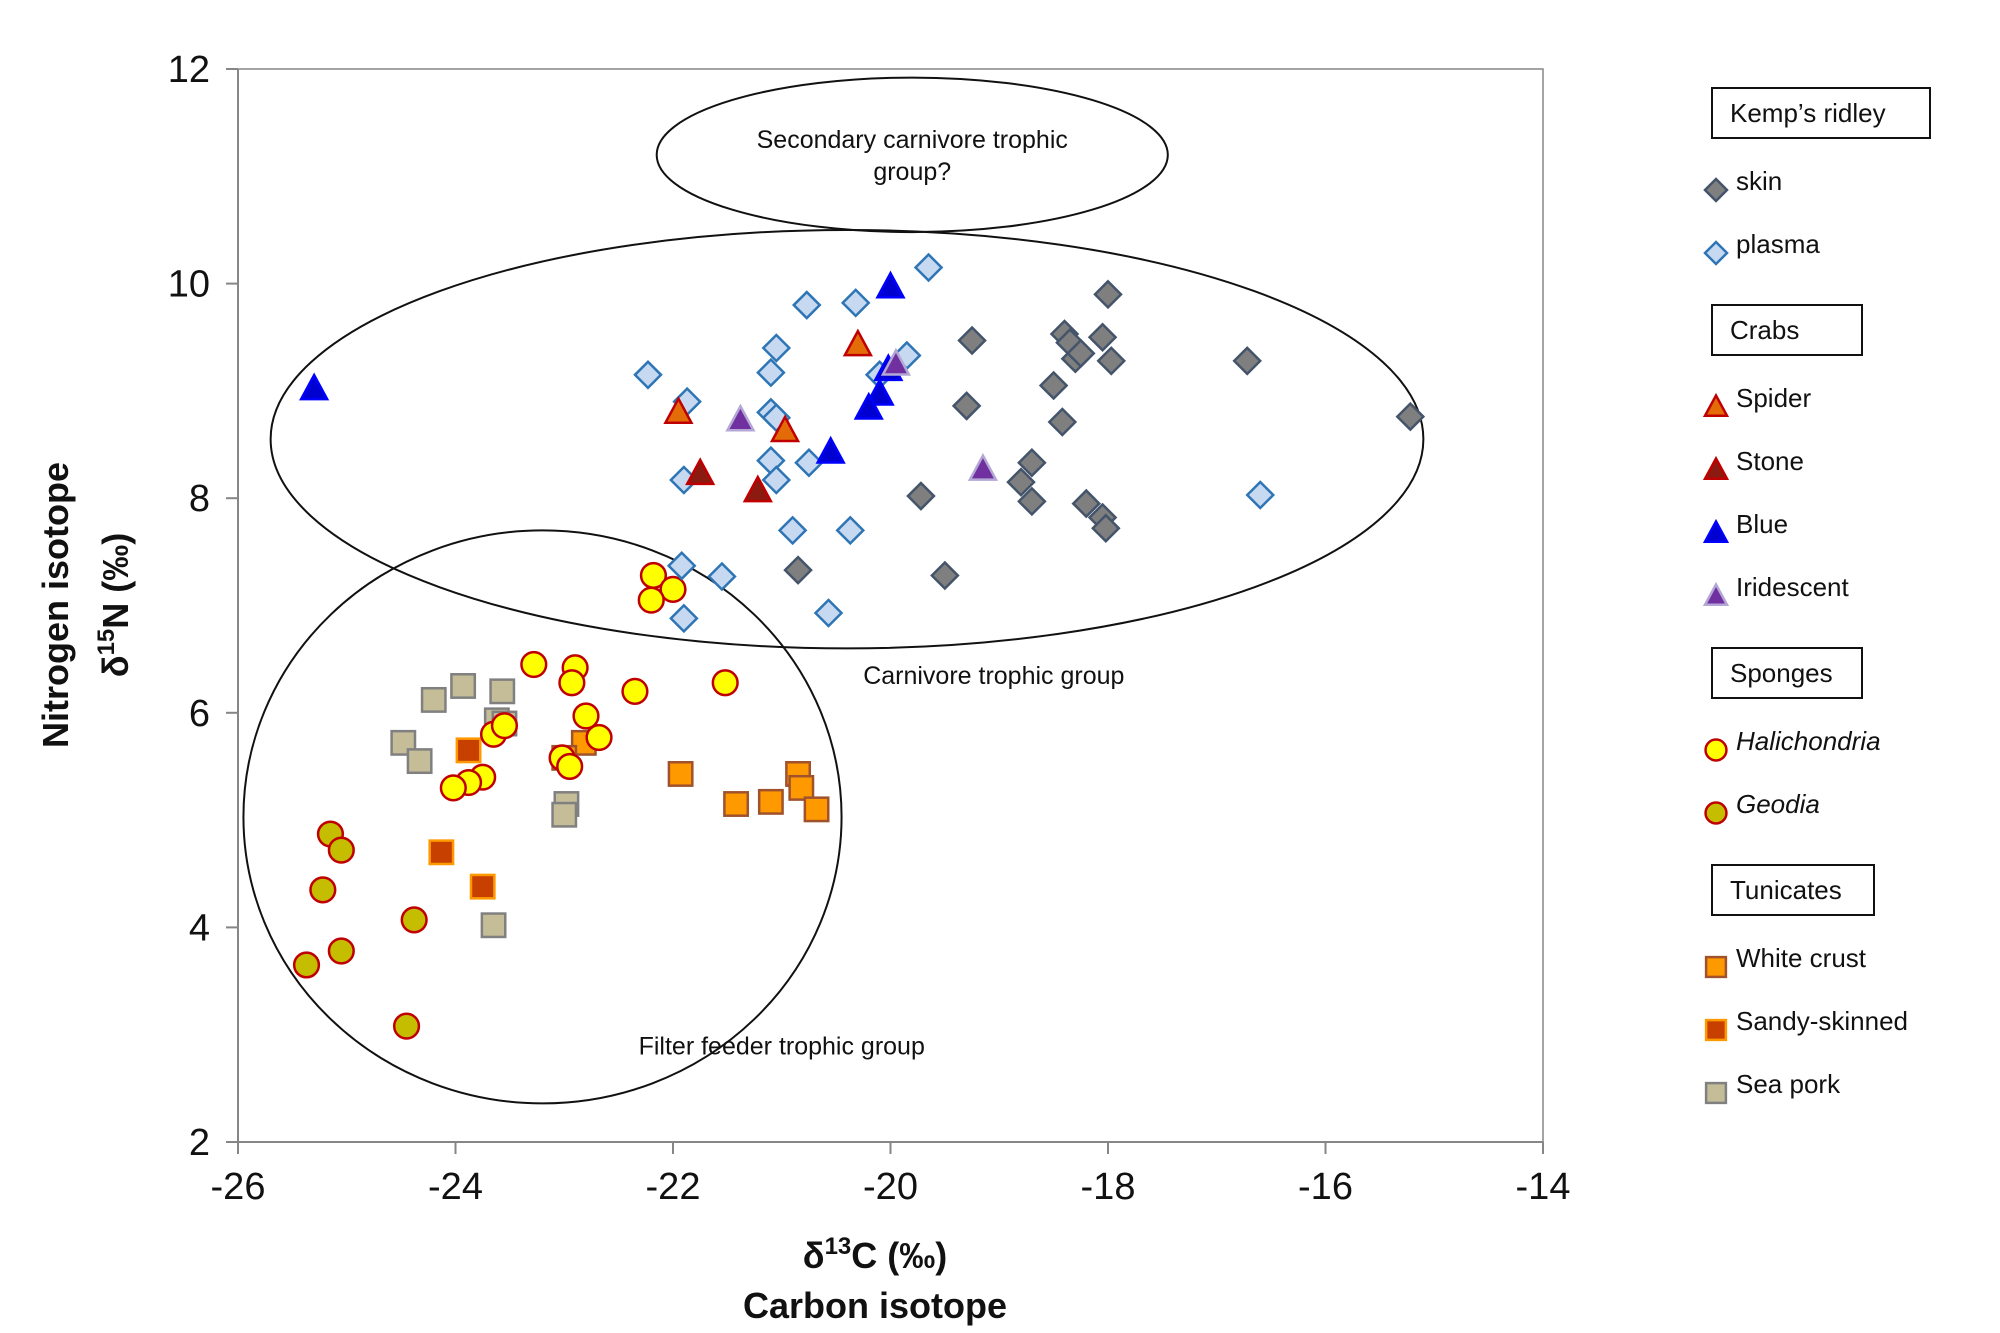 Image resolution: width=2000 pixels, height=1333 pixels. Describe the element at coordinates (912, 172) in the screenshot. I see `annotation-label: group?` at that location.